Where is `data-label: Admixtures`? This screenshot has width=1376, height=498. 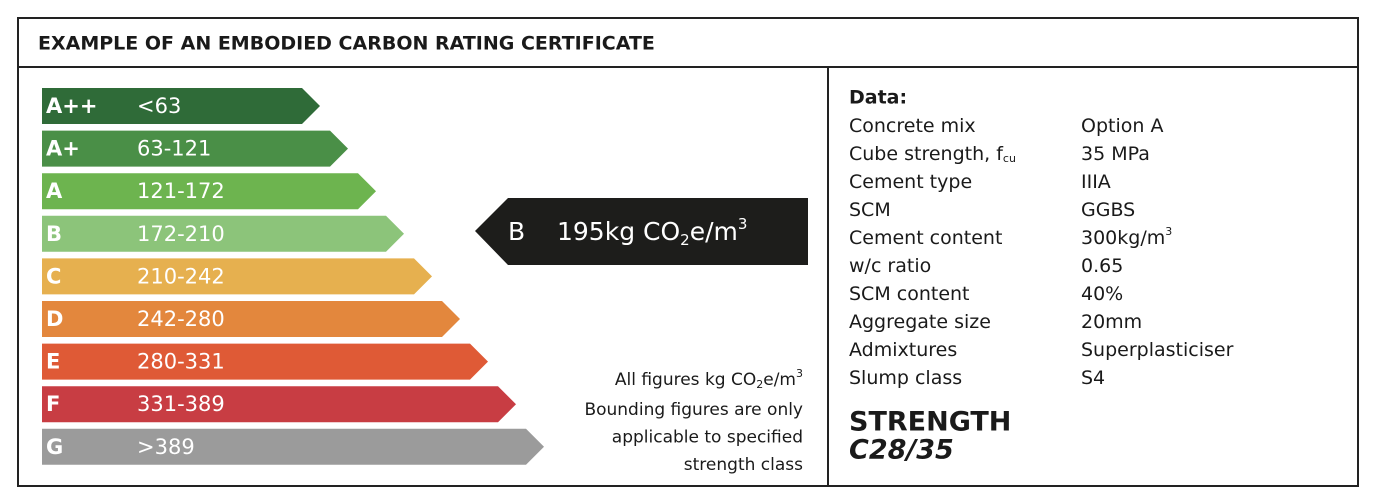 data-label: Admixtures is located at coordinates (903, 350).